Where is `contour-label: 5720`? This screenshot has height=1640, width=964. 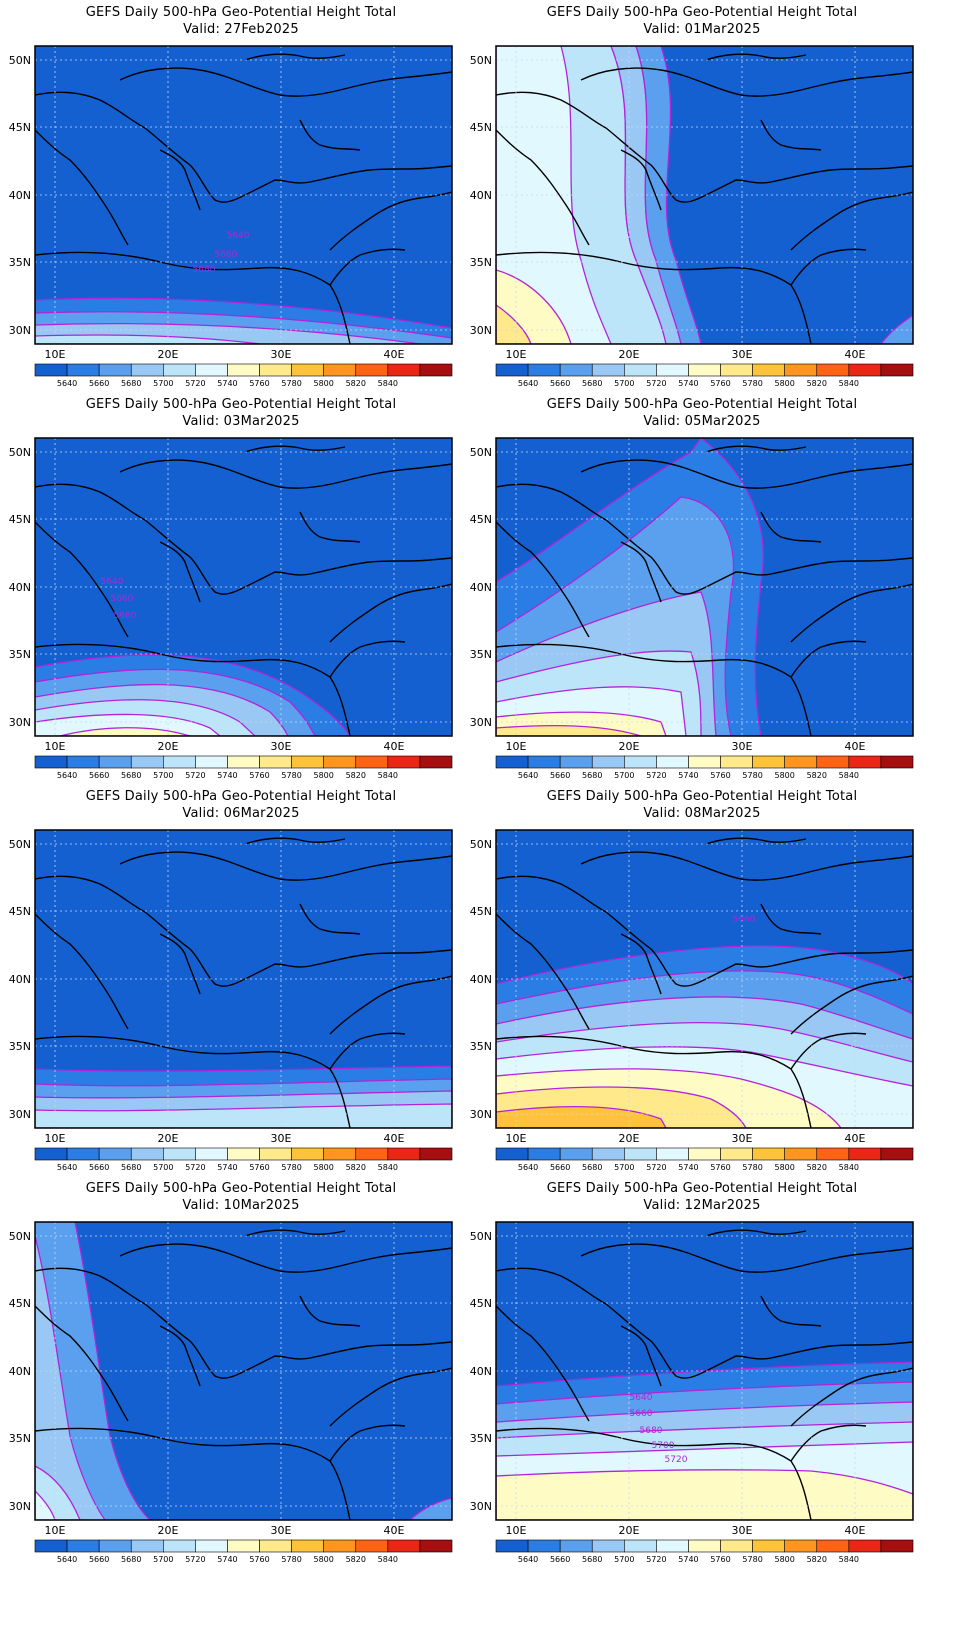
contour-label: 5720 is located at coordinates (676, 1460).